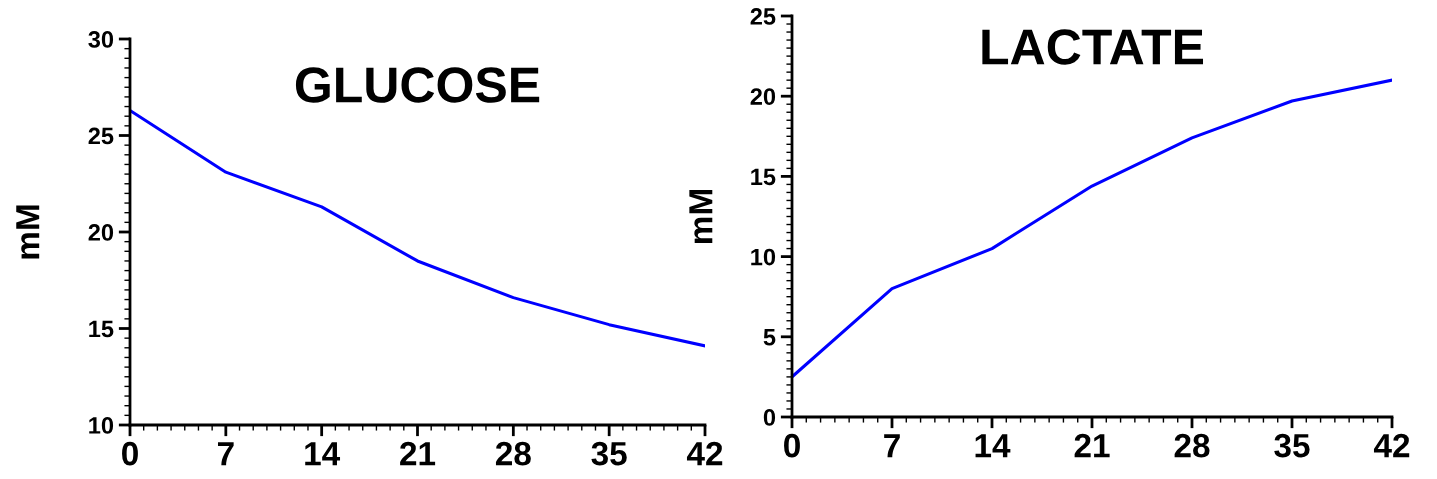 The width and height of the screenshot is (1437, 479). I want to click on chart-title: GLUCOSE, so click(417, 85).